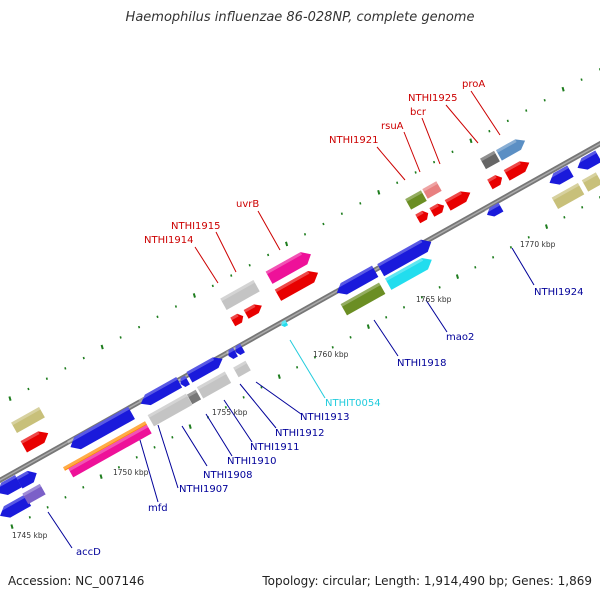  What do you see at coordinates (416, 200) in the screenshot?
I see `gene-olive-nthi1921` at bounding box center [416, 200].